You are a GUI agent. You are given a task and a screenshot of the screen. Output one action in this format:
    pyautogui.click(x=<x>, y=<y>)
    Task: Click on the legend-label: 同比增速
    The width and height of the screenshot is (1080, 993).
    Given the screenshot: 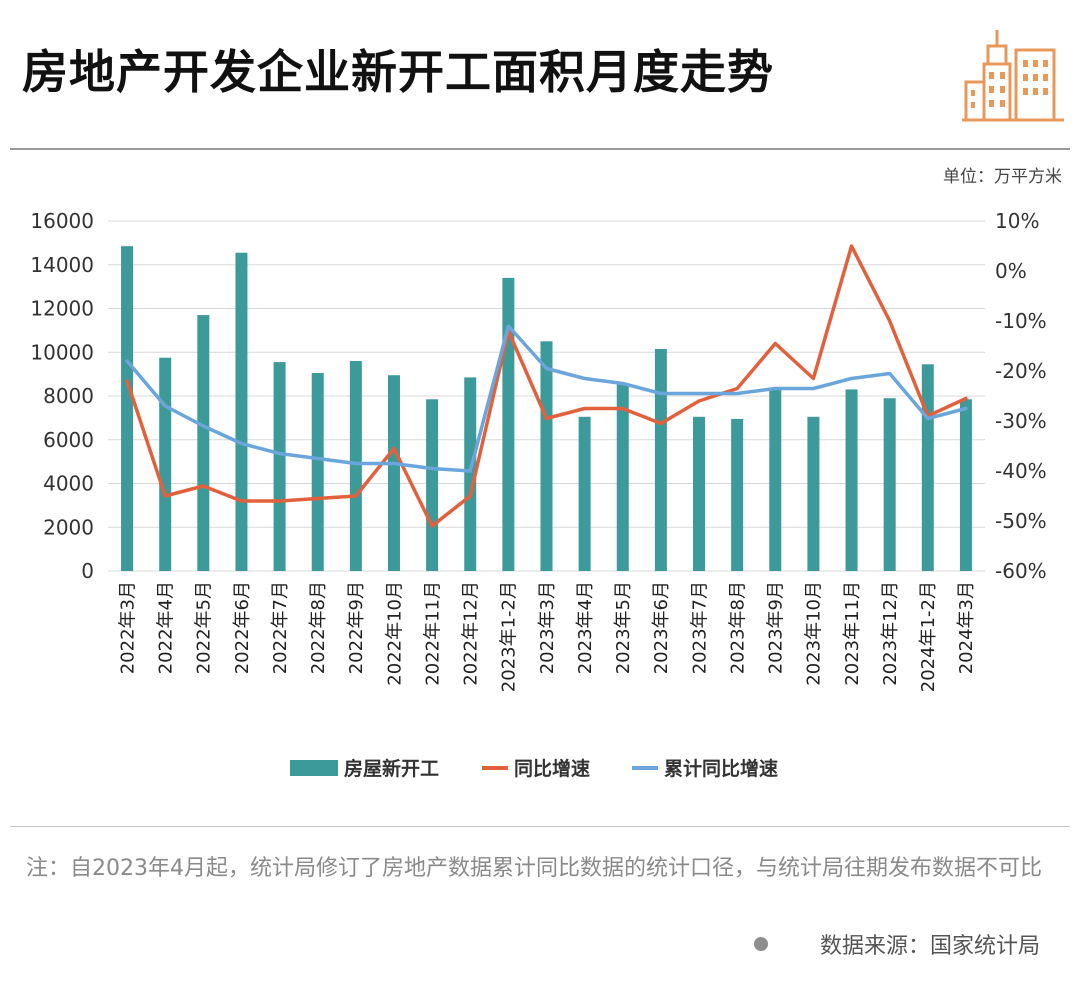 What is the action you would take?
    pyautogui.click(x=552, y=768)
    